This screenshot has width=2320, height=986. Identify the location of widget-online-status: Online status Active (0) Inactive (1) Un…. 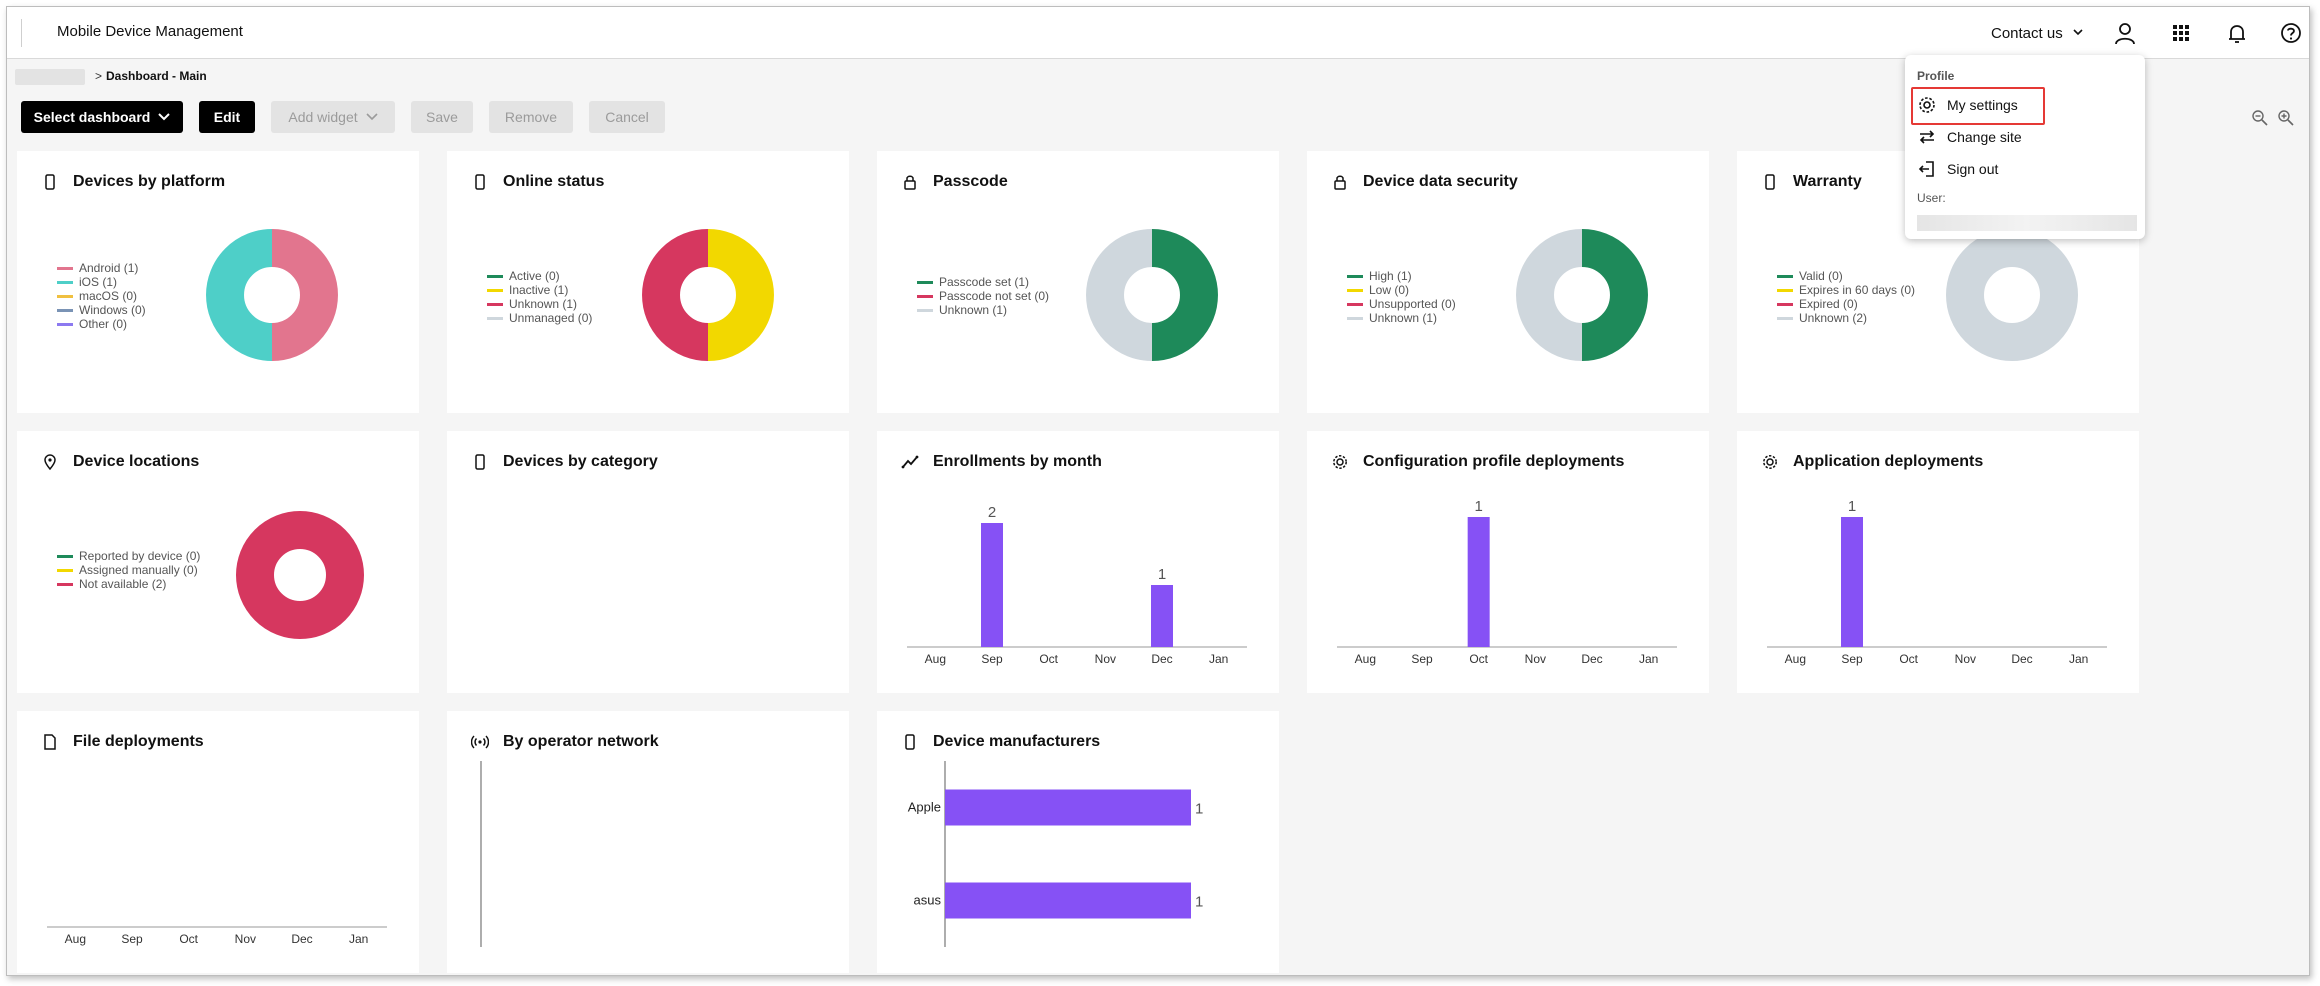
(648, 282).